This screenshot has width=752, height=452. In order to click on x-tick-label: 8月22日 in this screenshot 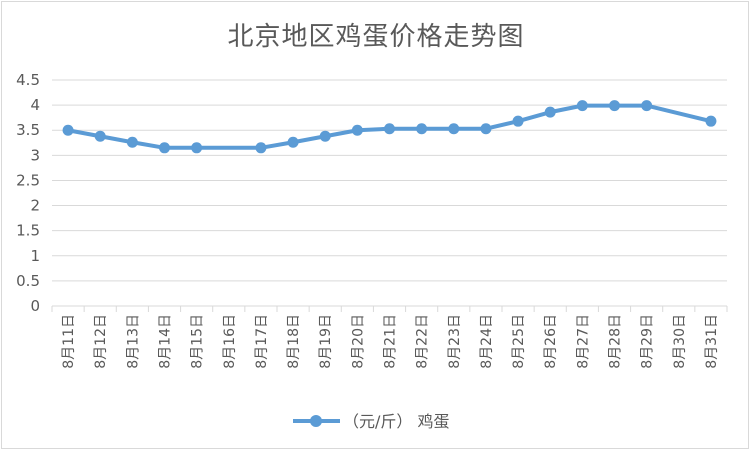, I will do `click(423, 341)`.